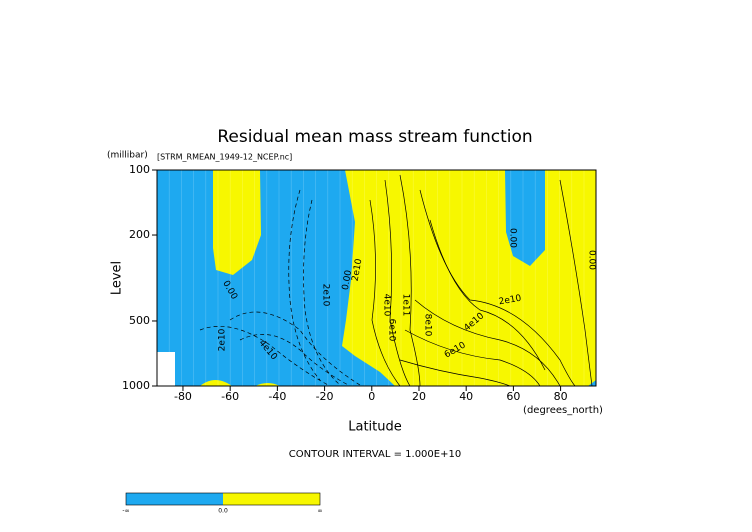 The height and width of the screenshot is (532, 752). What do you see at coordinates (139, 169) in the screenshot?
I see `y-tick-label: 100` at bounding box center [139, 169].